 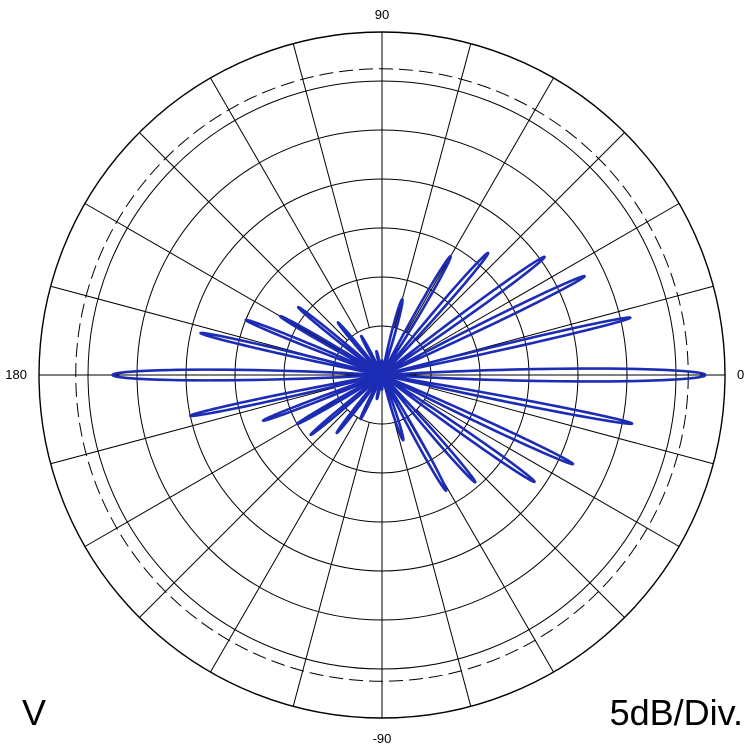 I want to click on angle-label-180: 180, so click(x=16, y=374).